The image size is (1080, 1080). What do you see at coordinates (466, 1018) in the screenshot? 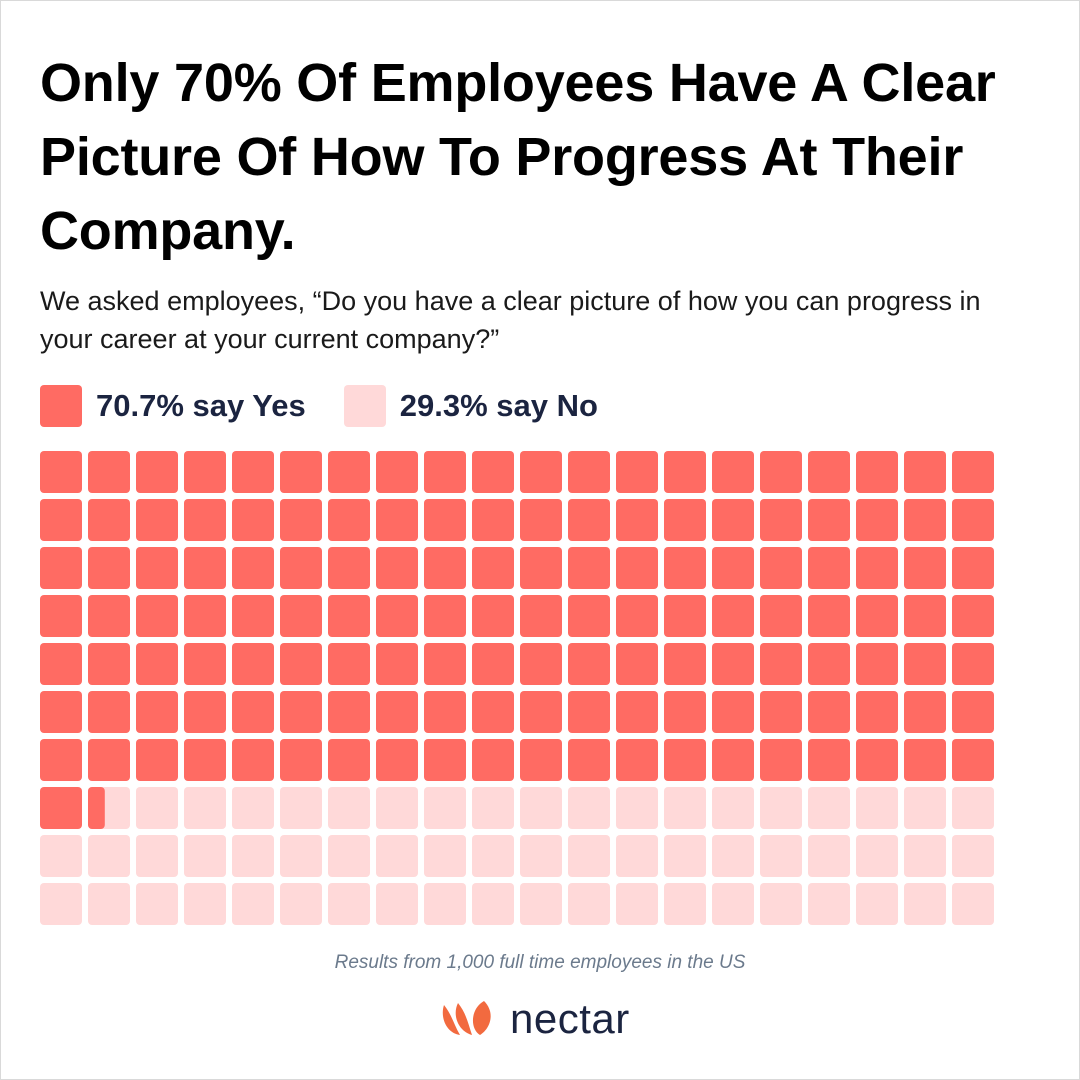
I see `nectar-logo-icon` at bounding box center [466, 1018].